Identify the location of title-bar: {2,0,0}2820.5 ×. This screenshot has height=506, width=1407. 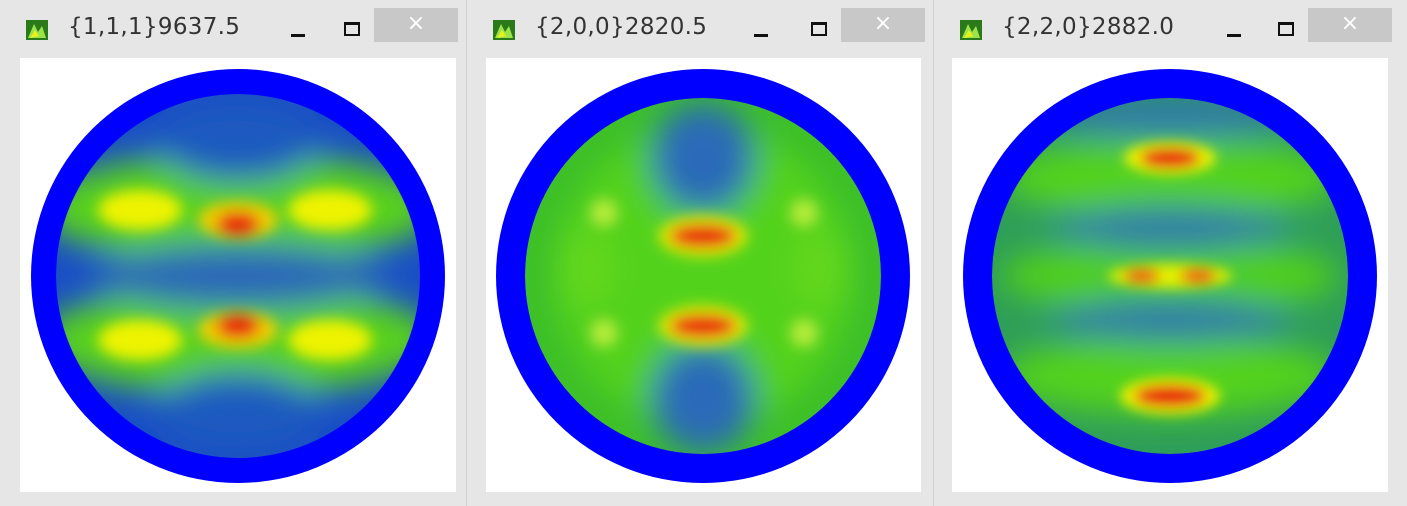
(700, 29).